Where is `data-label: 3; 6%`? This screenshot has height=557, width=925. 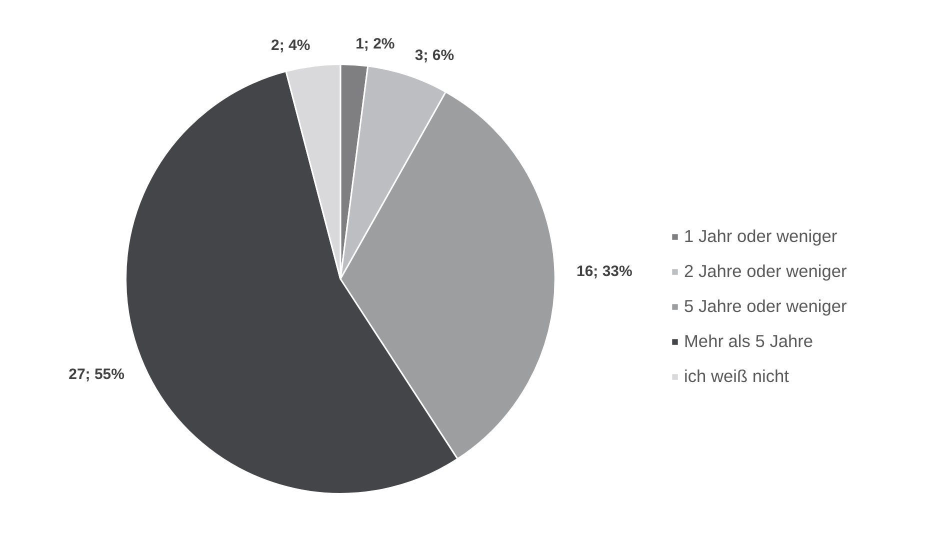 data-label: 3; 6% is located at coordinates (434, 55).